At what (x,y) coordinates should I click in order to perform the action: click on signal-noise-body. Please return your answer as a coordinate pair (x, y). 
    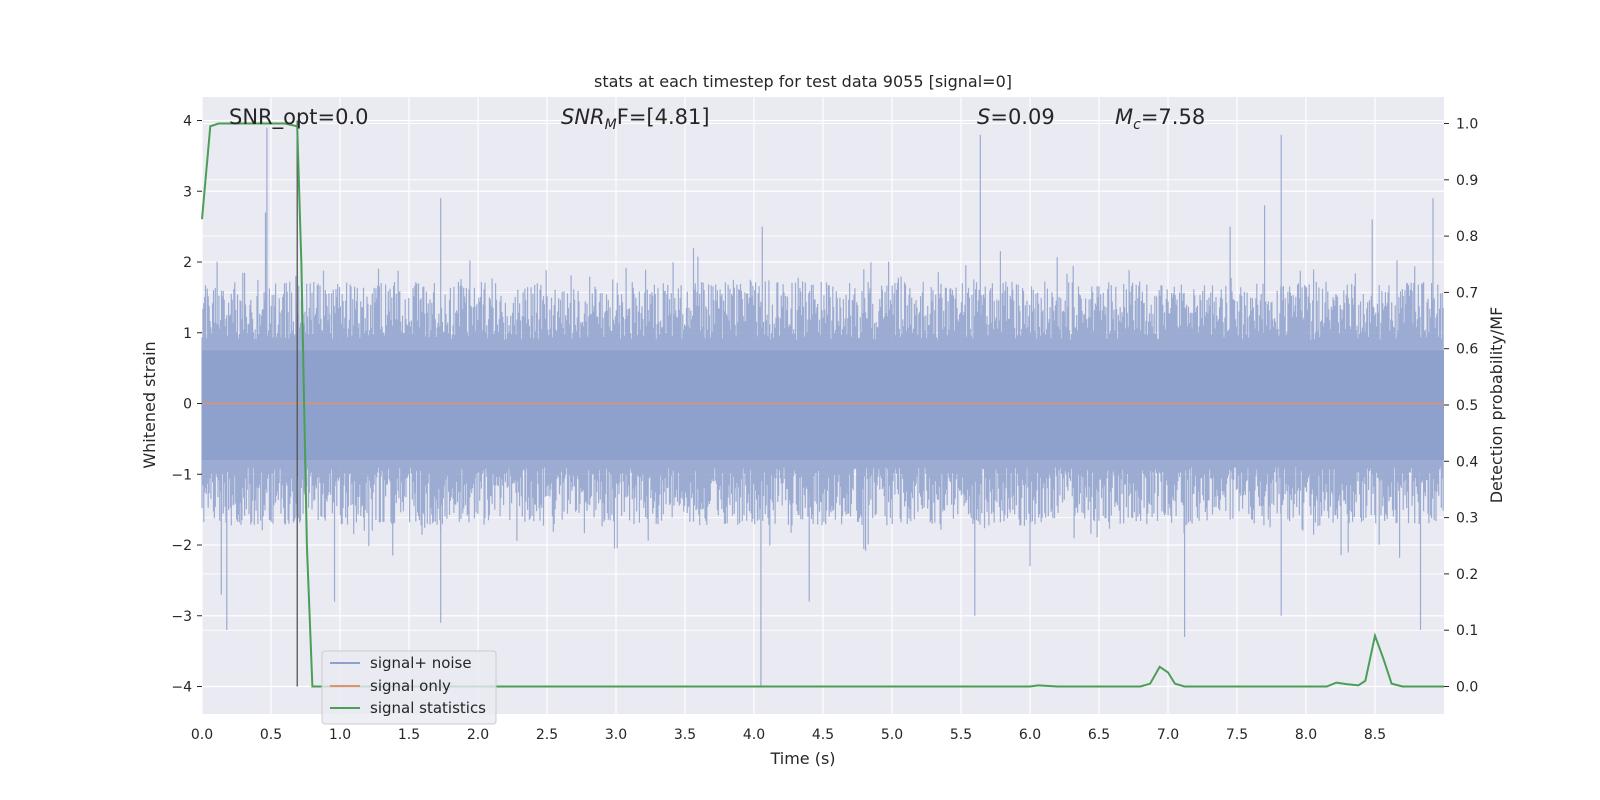
    Looking at the image, I should click on (823, 405).